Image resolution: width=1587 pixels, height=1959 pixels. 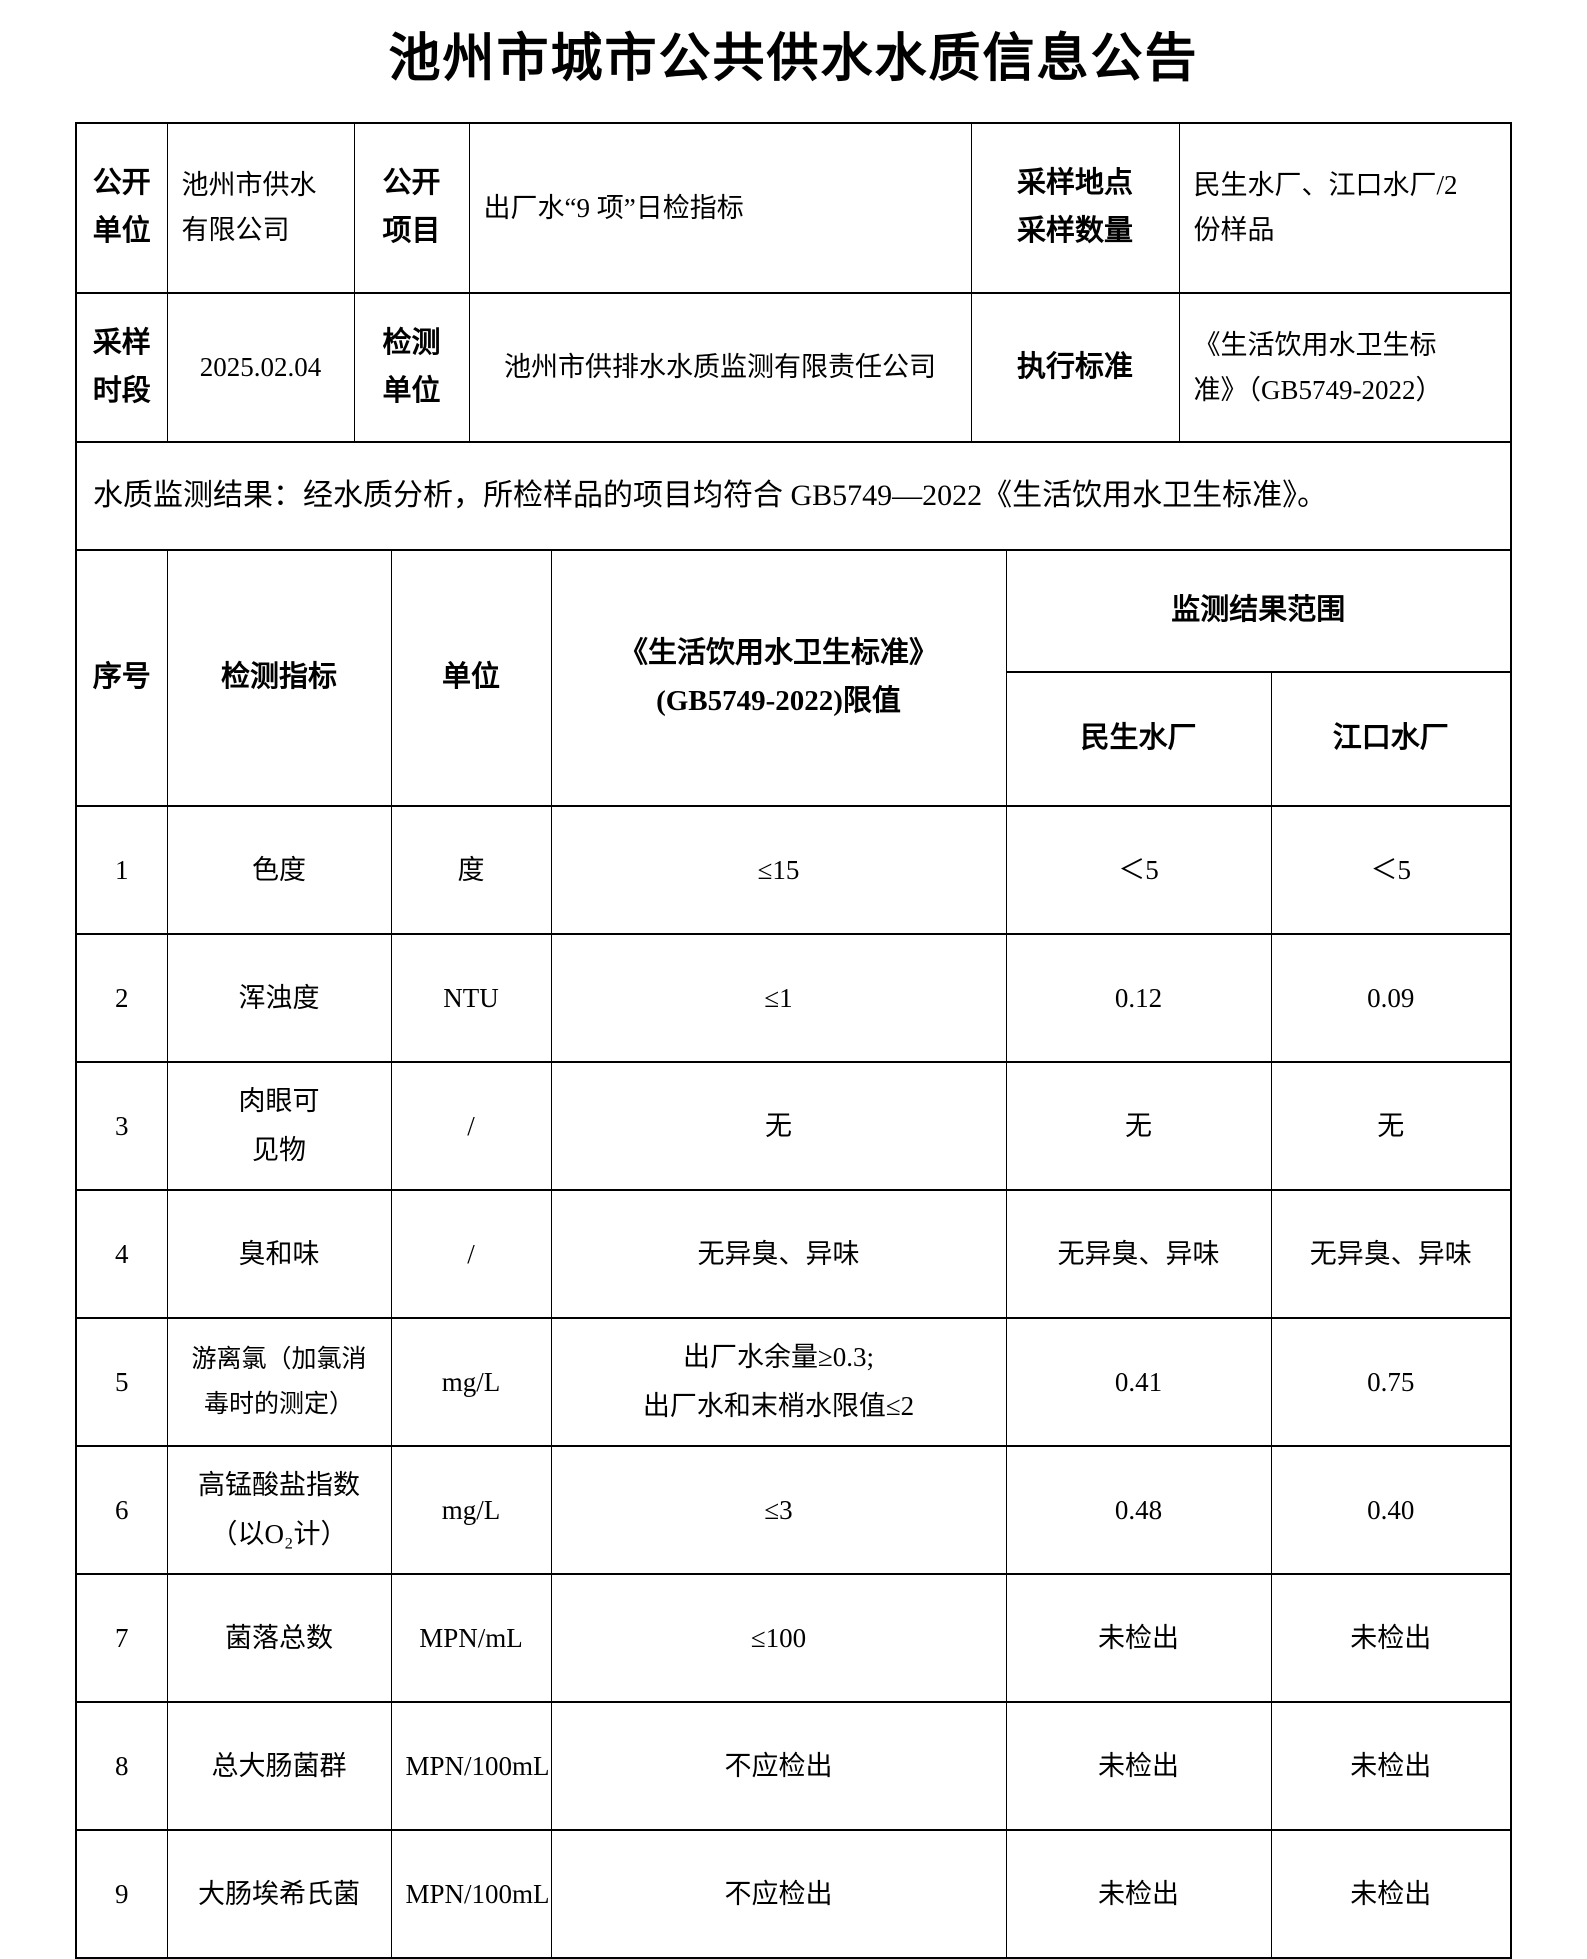 I want to click on cell-limit: 出厂水余量≥0.3; 出厂水和末梢水限值≤2, so click(x=778, y=1382).